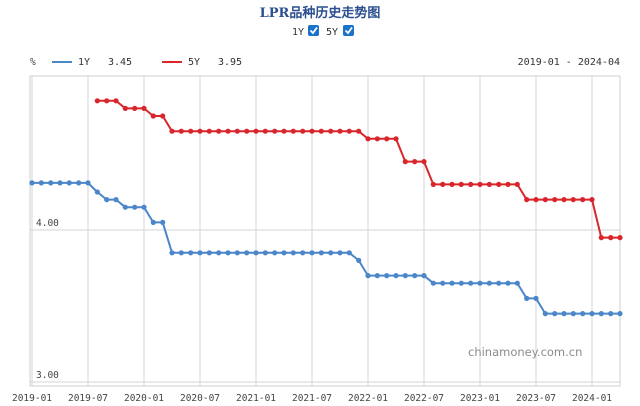  I want to click on toggle-5y-checkbox, so click(348, 30).